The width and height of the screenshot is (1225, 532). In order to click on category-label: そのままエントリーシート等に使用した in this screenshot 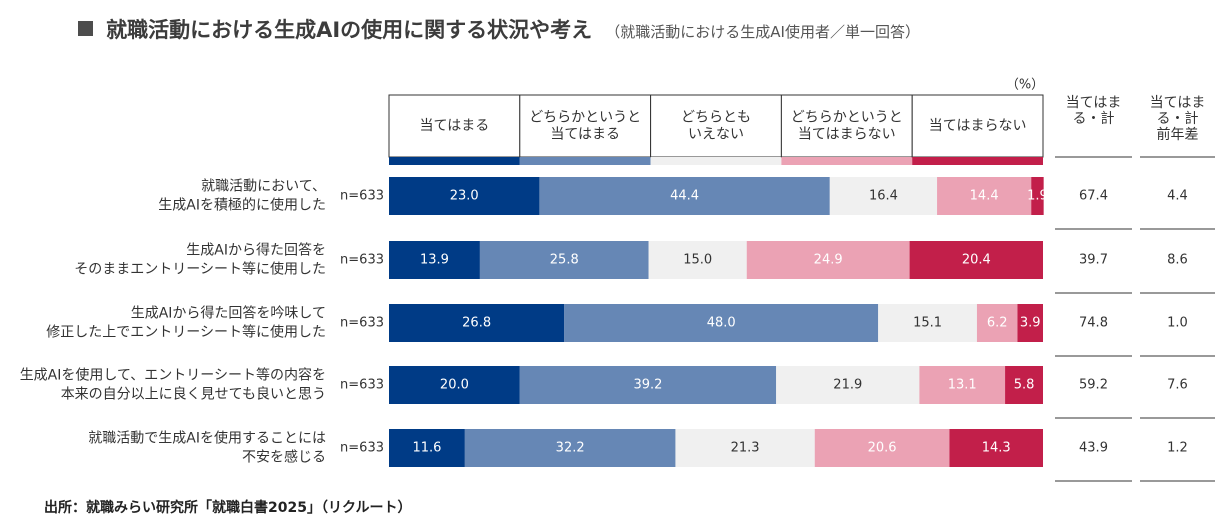, I will do `click(200, 269)`.